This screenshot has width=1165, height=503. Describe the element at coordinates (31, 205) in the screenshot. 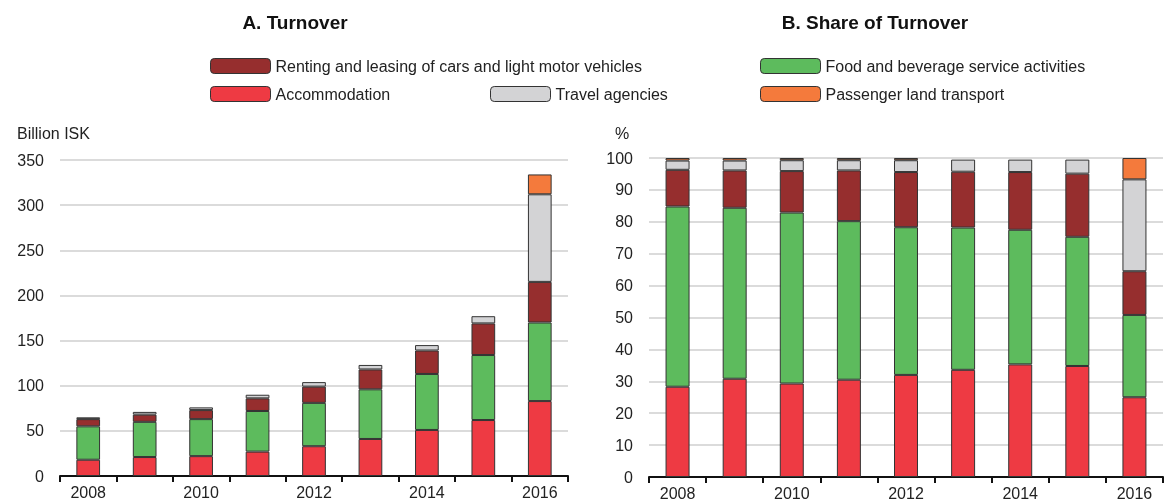

I see `y-tick-label: 300` at that location.